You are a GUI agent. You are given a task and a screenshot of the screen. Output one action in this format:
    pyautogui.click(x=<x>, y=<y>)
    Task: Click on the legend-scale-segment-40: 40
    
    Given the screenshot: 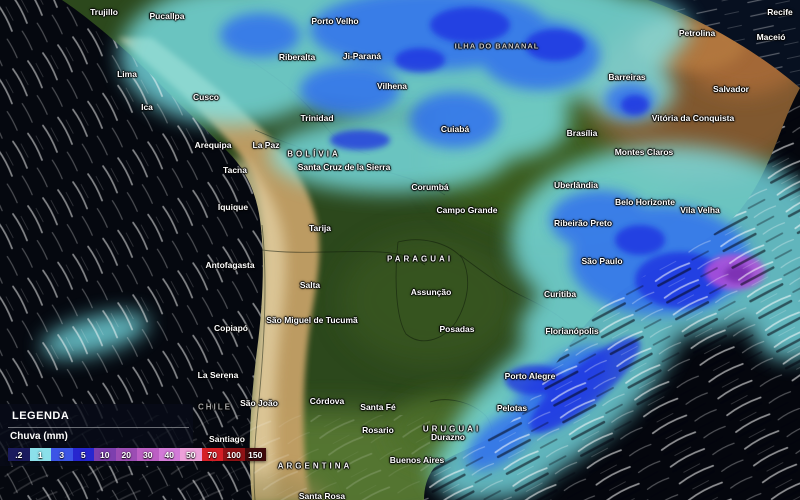 What is the action you would take?
    pyautogui.click(x=169, y=454)
    